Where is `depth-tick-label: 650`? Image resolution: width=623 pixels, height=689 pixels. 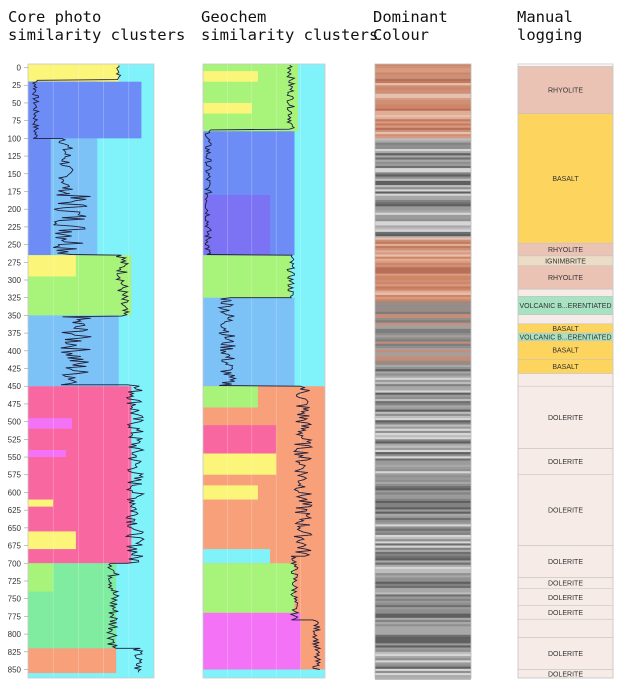
depth-tick-label: 650 is located at coordinates (15, 528).